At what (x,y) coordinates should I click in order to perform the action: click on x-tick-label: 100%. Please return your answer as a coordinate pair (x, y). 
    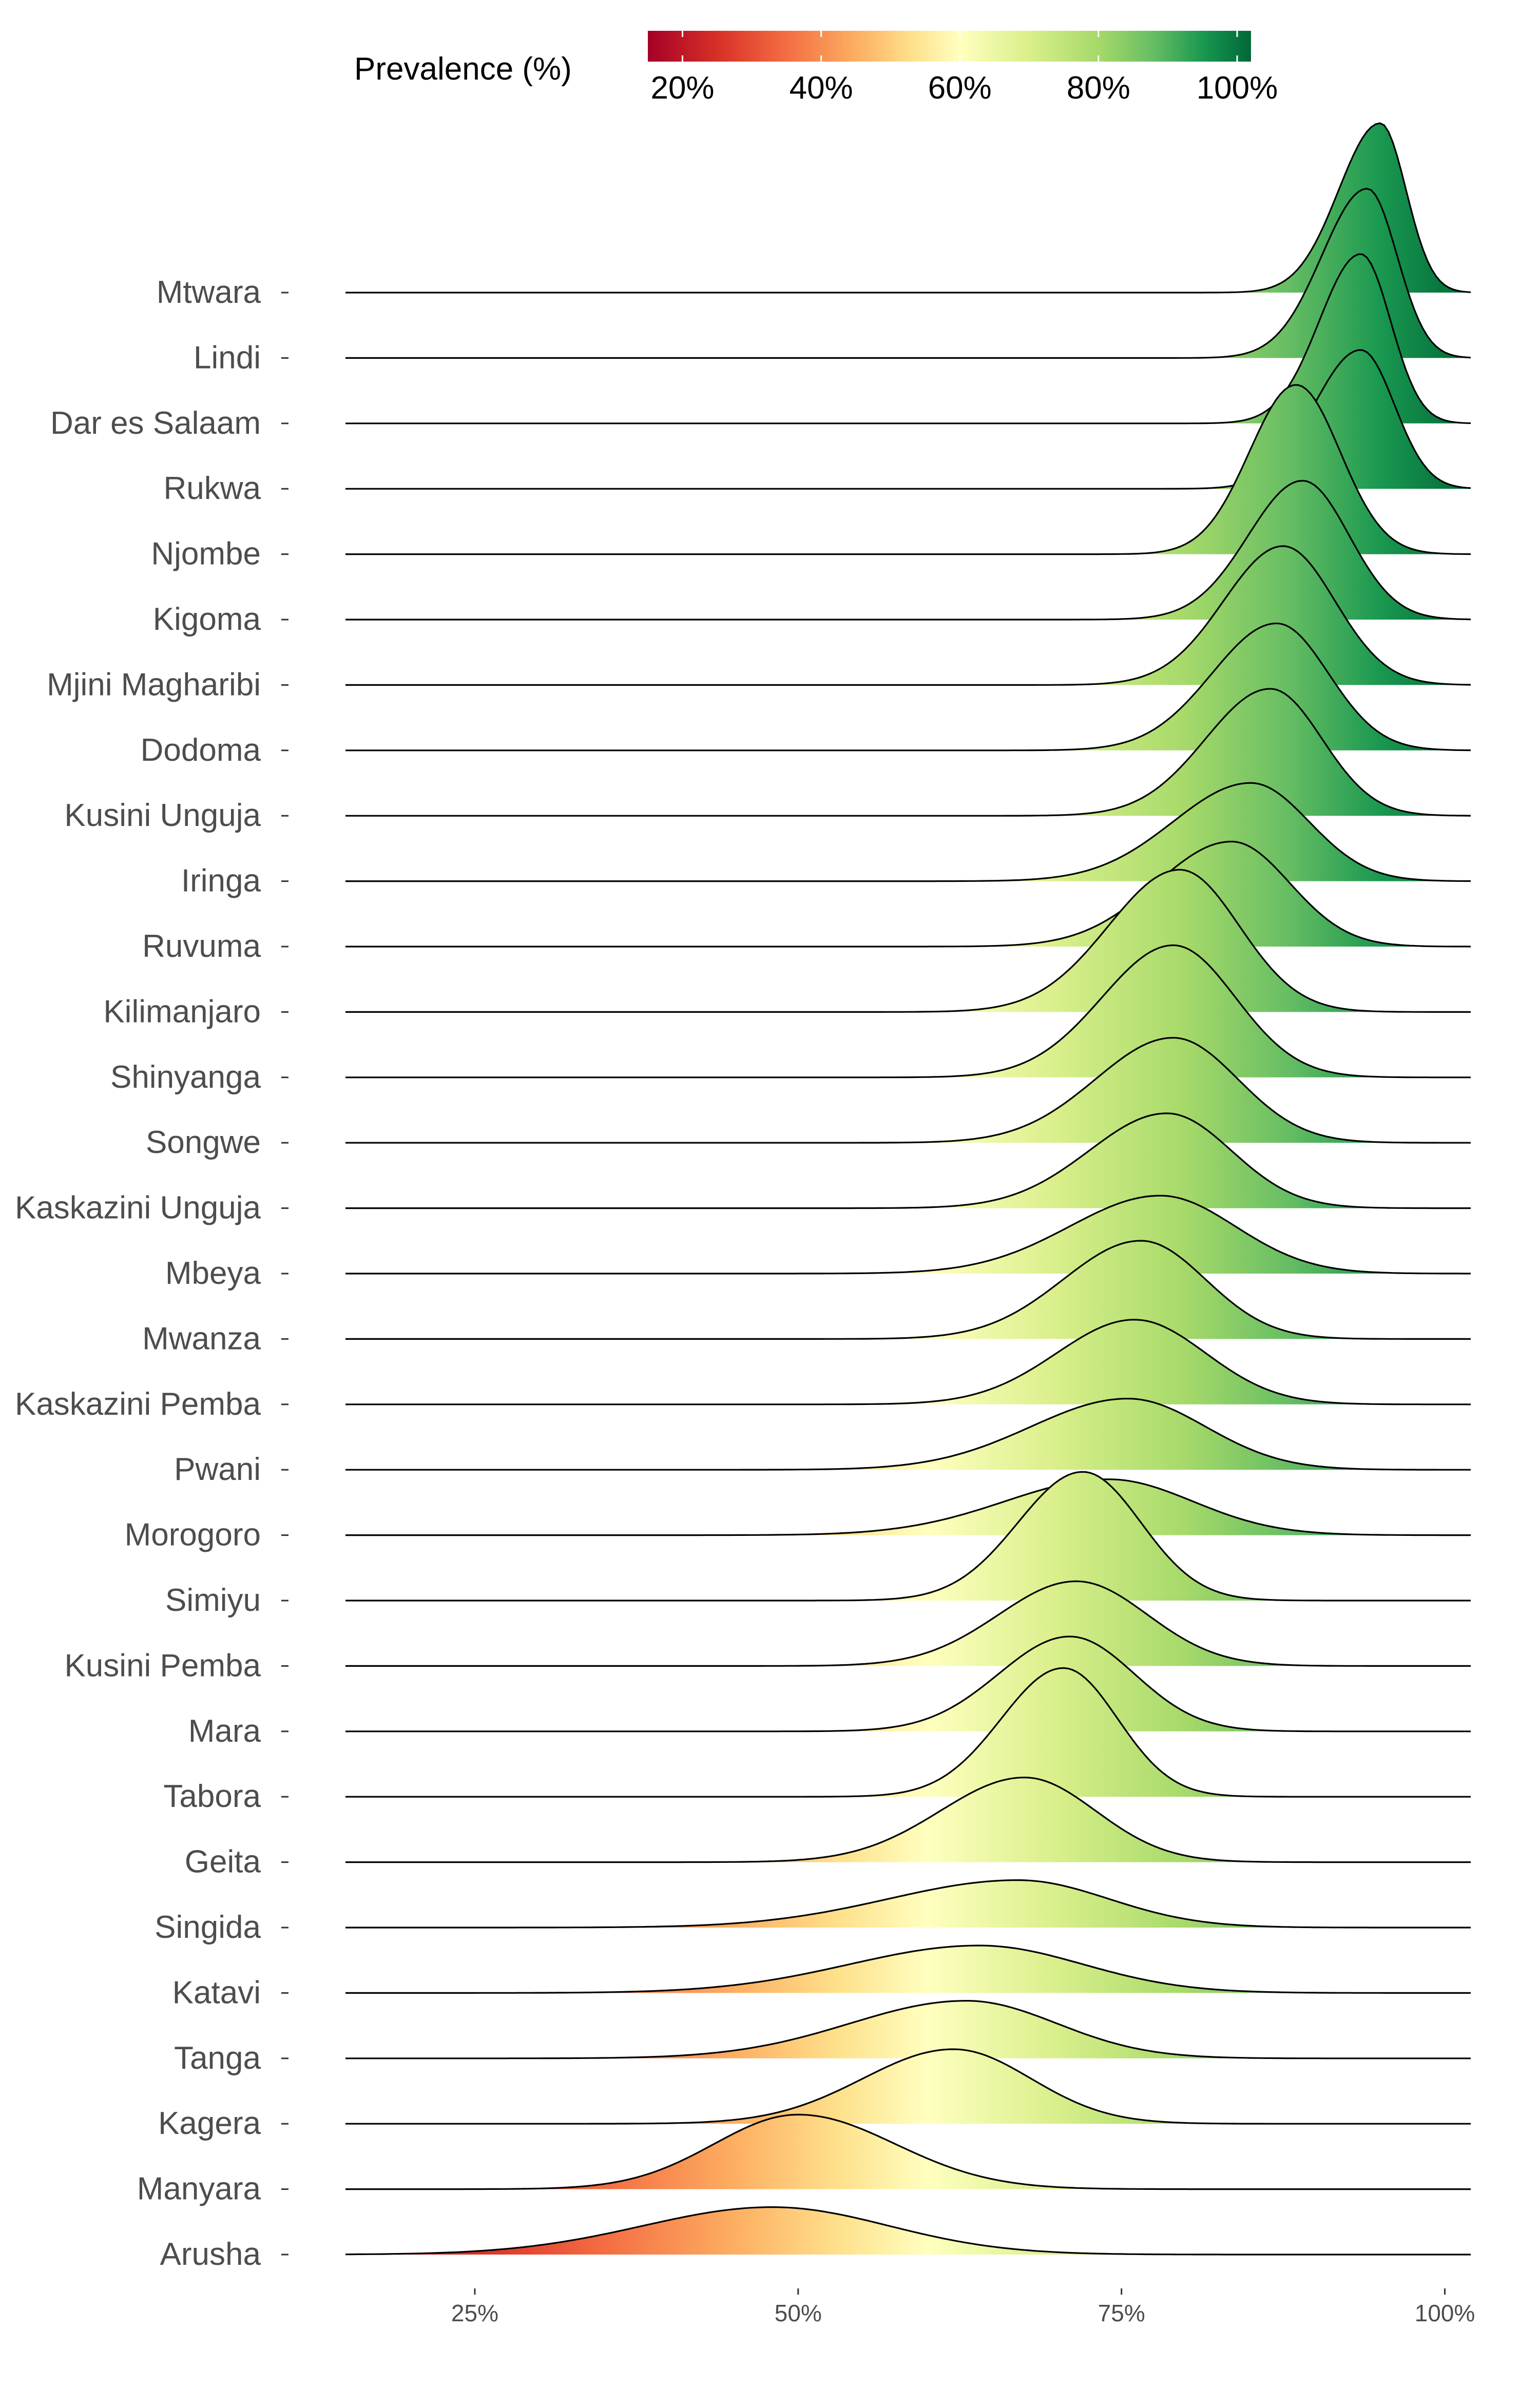
    Looking at the image, I should click on (1445, 2313).